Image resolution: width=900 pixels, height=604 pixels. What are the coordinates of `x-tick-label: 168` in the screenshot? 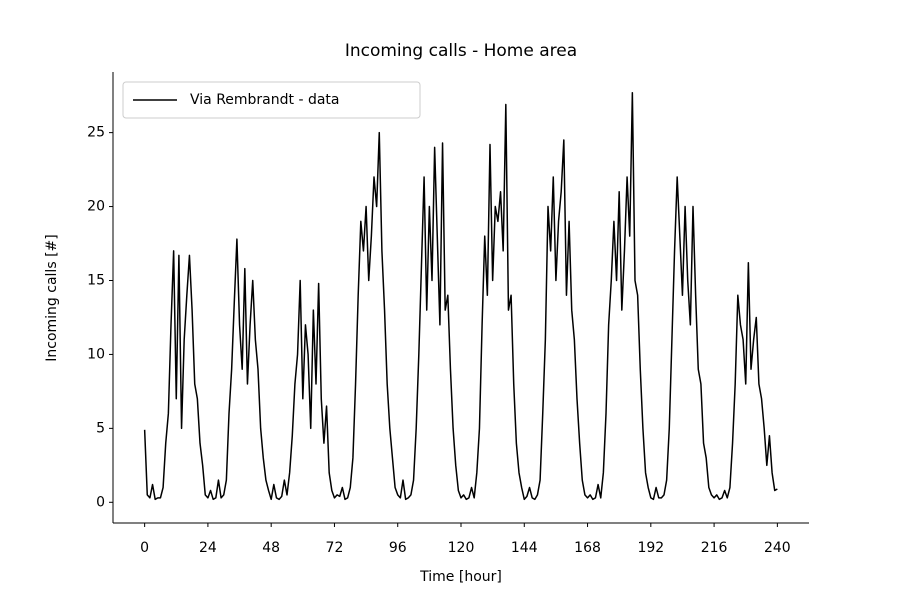 It's located at (587, 548).